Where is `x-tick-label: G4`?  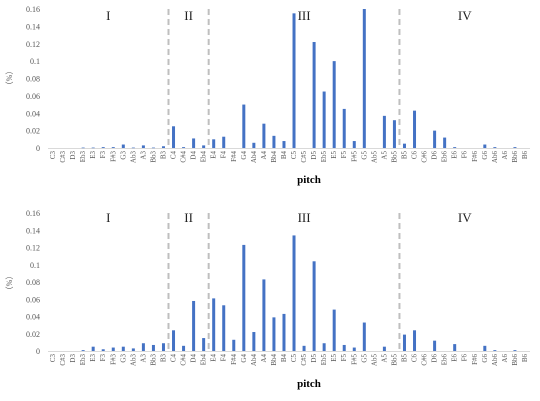 x-tick-label: G4 is located at coordinates (244, 155).